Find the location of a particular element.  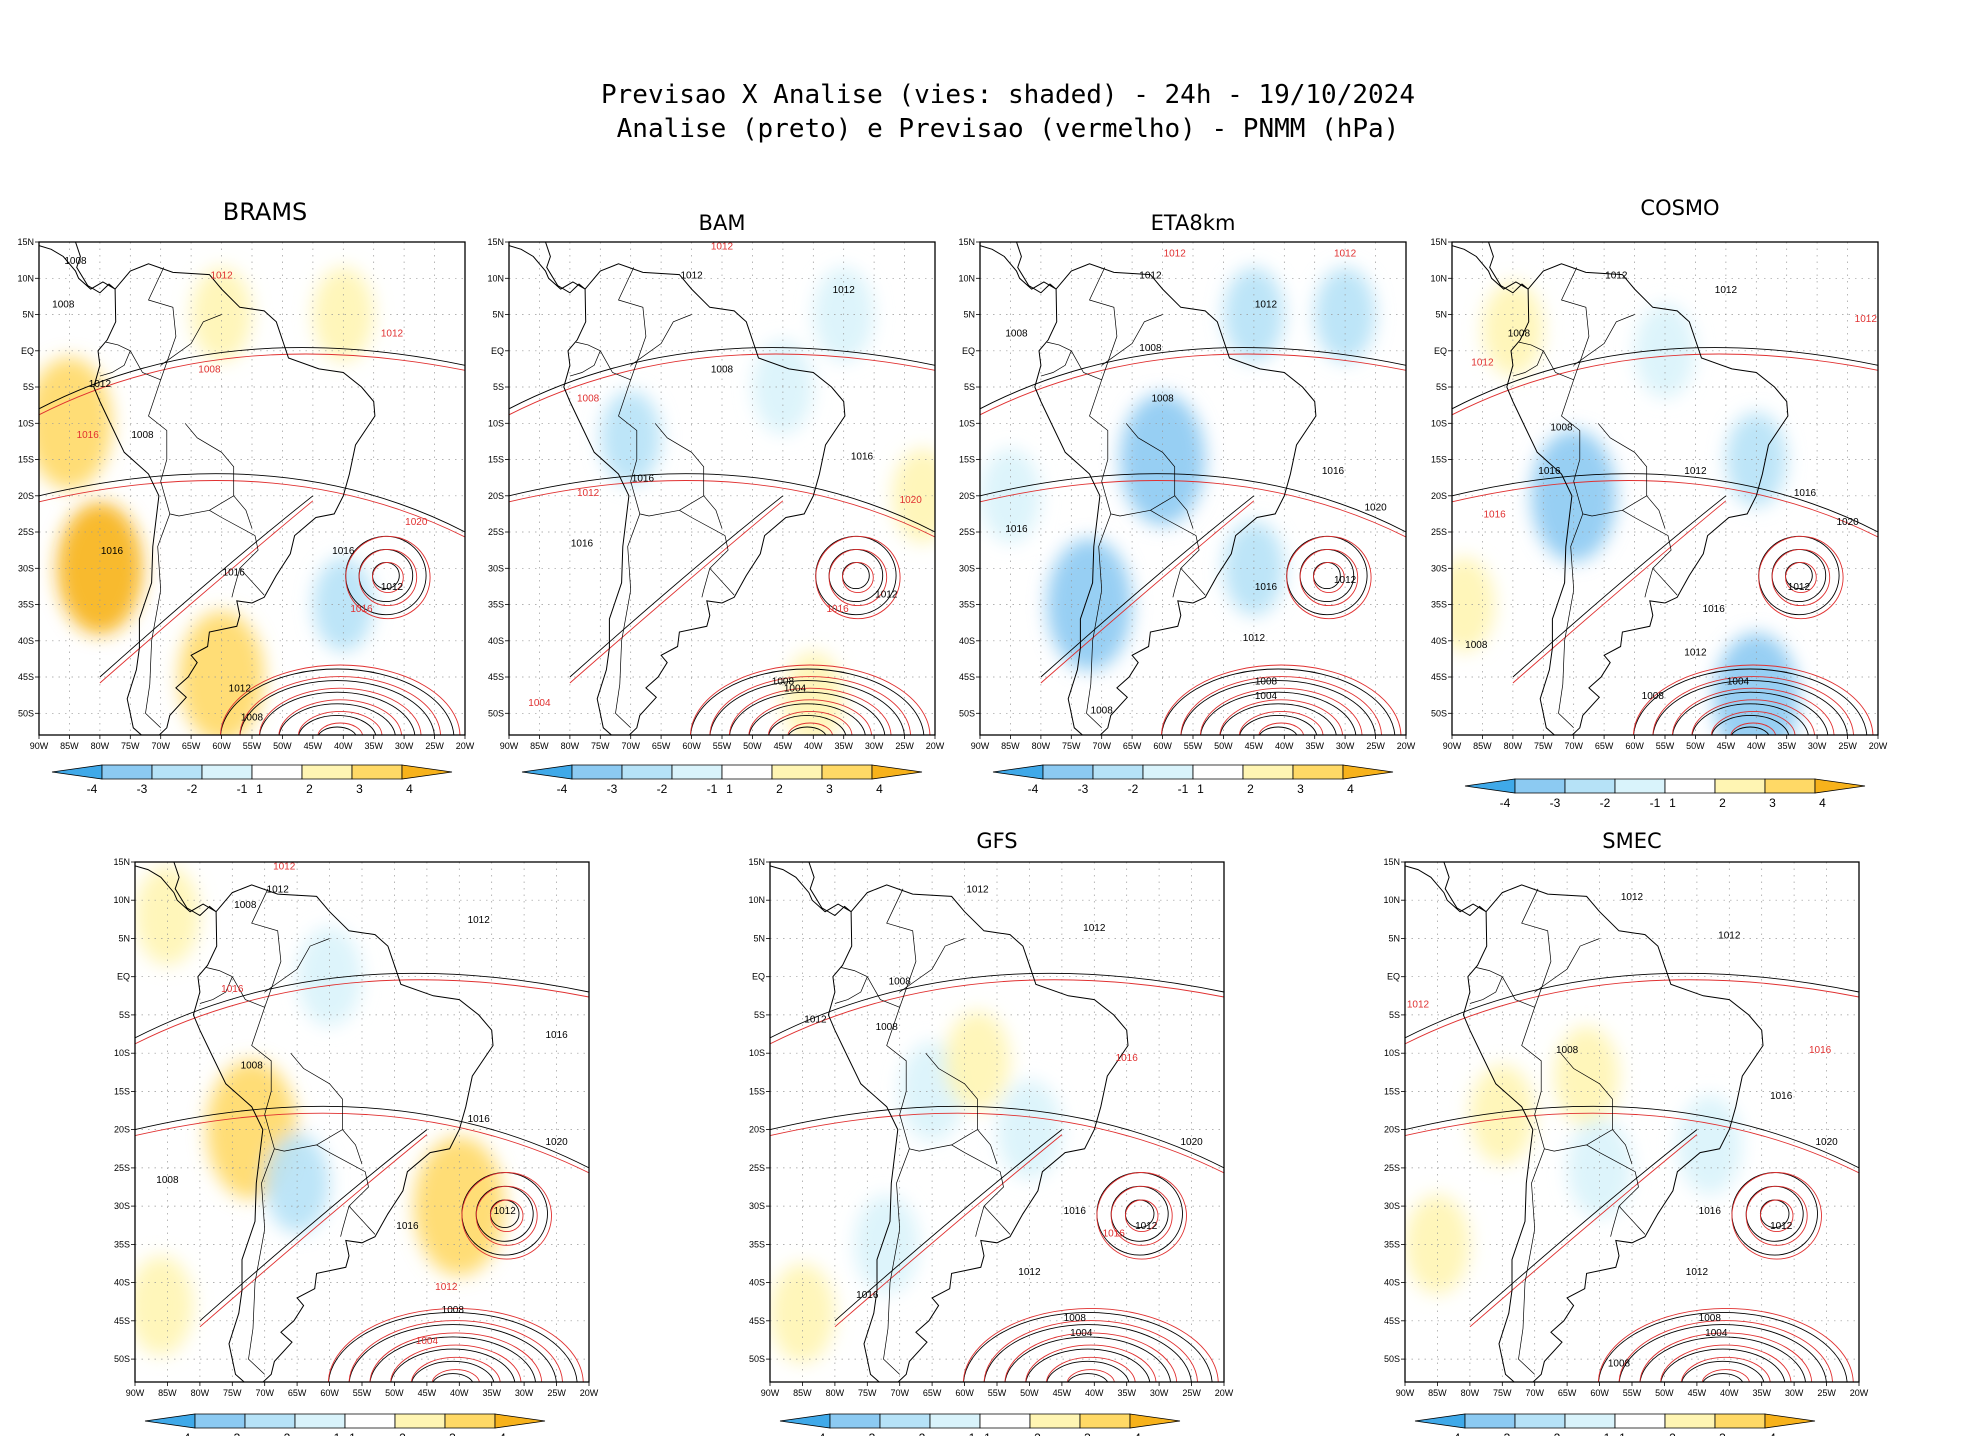

colorbar-label: 2 is located at coordinates (1672, 1433).